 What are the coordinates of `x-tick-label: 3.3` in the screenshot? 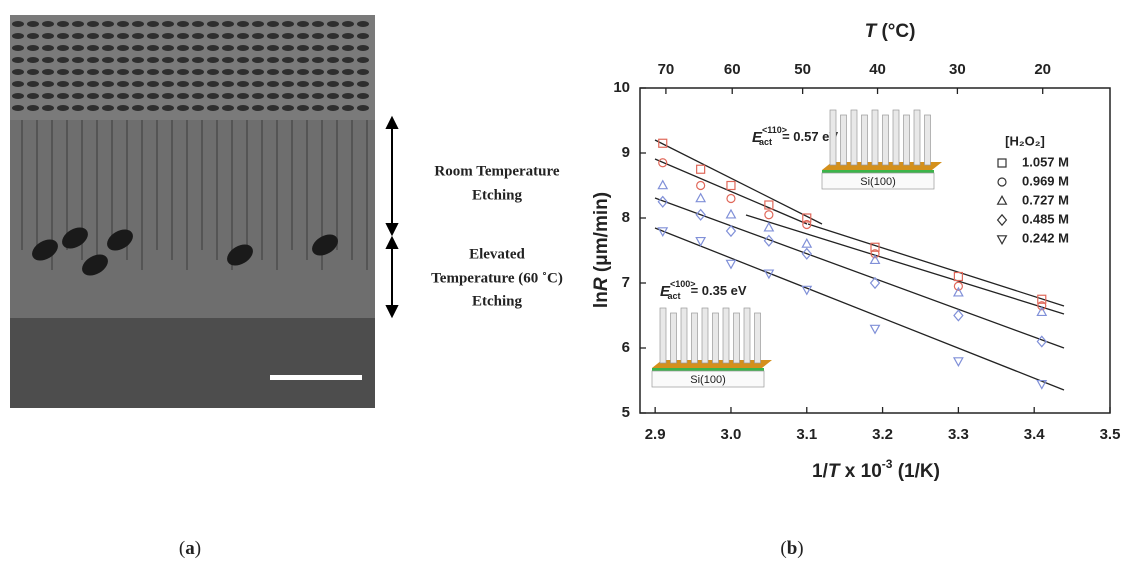 It's located at (958, 434).